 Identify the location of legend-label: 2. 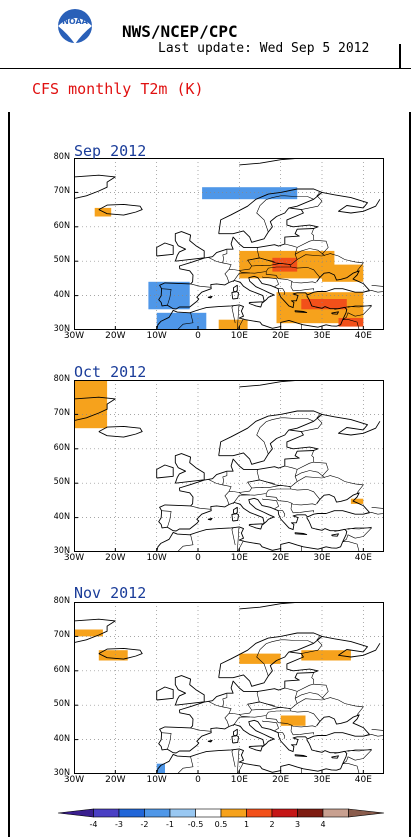
(272, 824).